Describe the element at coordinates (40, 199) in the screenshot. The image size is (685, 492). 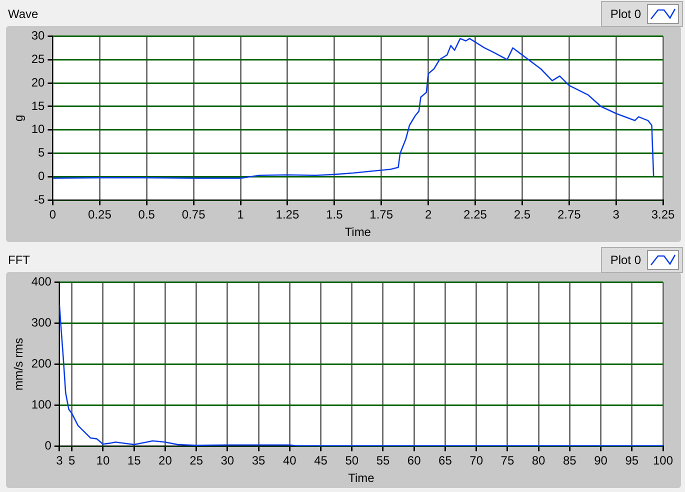
I see `y-tick-label: -5` at that location.